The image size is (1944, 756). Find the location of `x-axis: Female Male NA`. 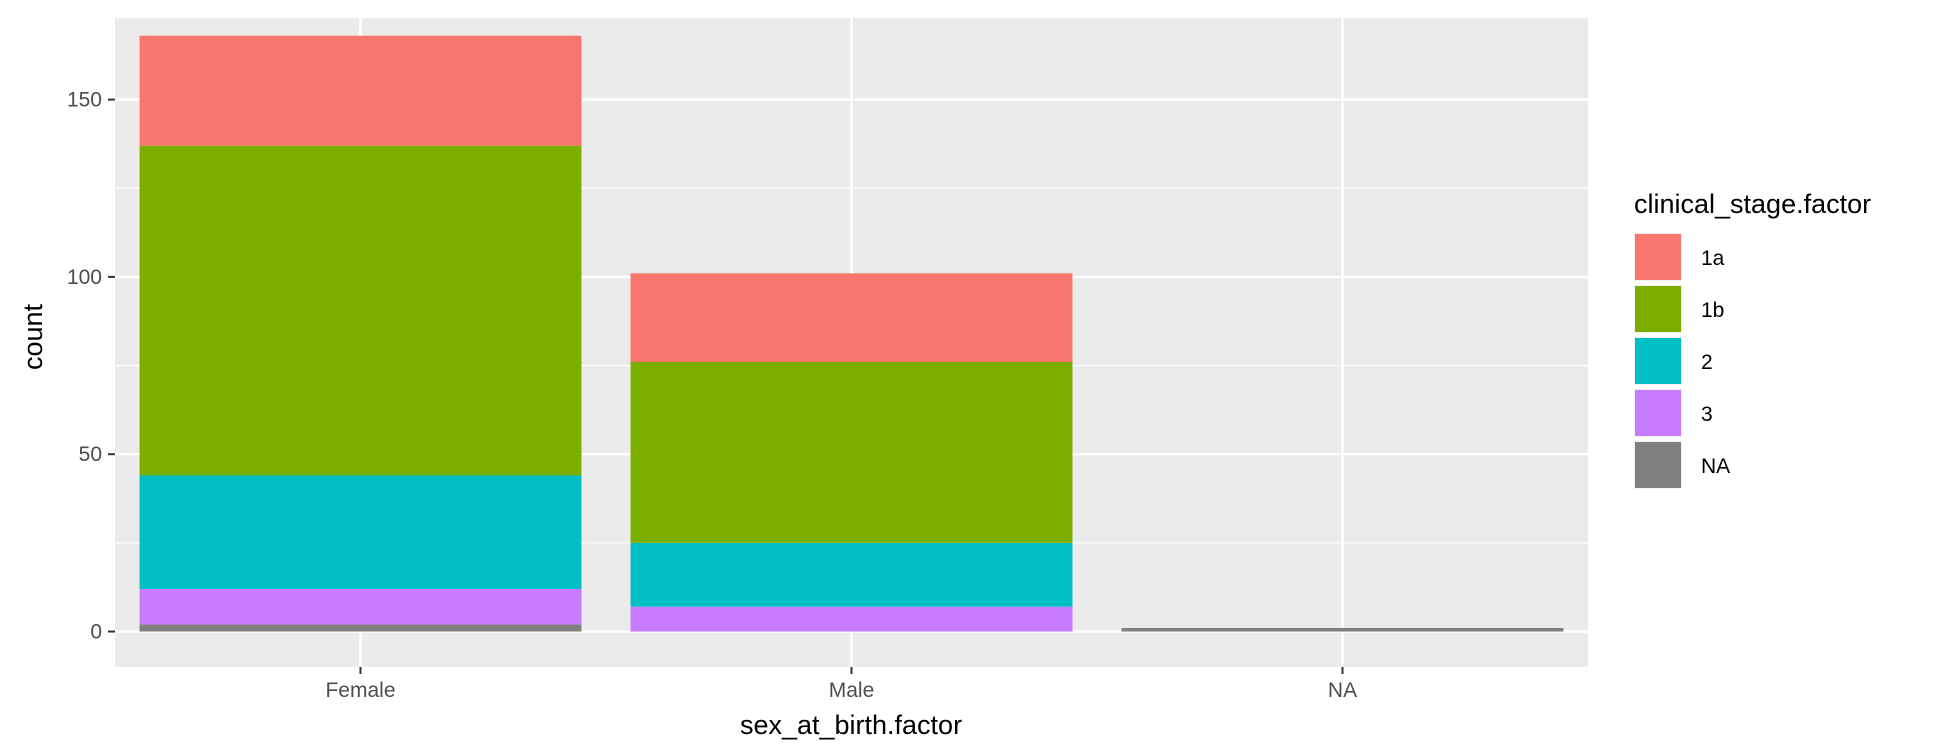

x-axis: Female Male NA is located at coordinates (841, 684).